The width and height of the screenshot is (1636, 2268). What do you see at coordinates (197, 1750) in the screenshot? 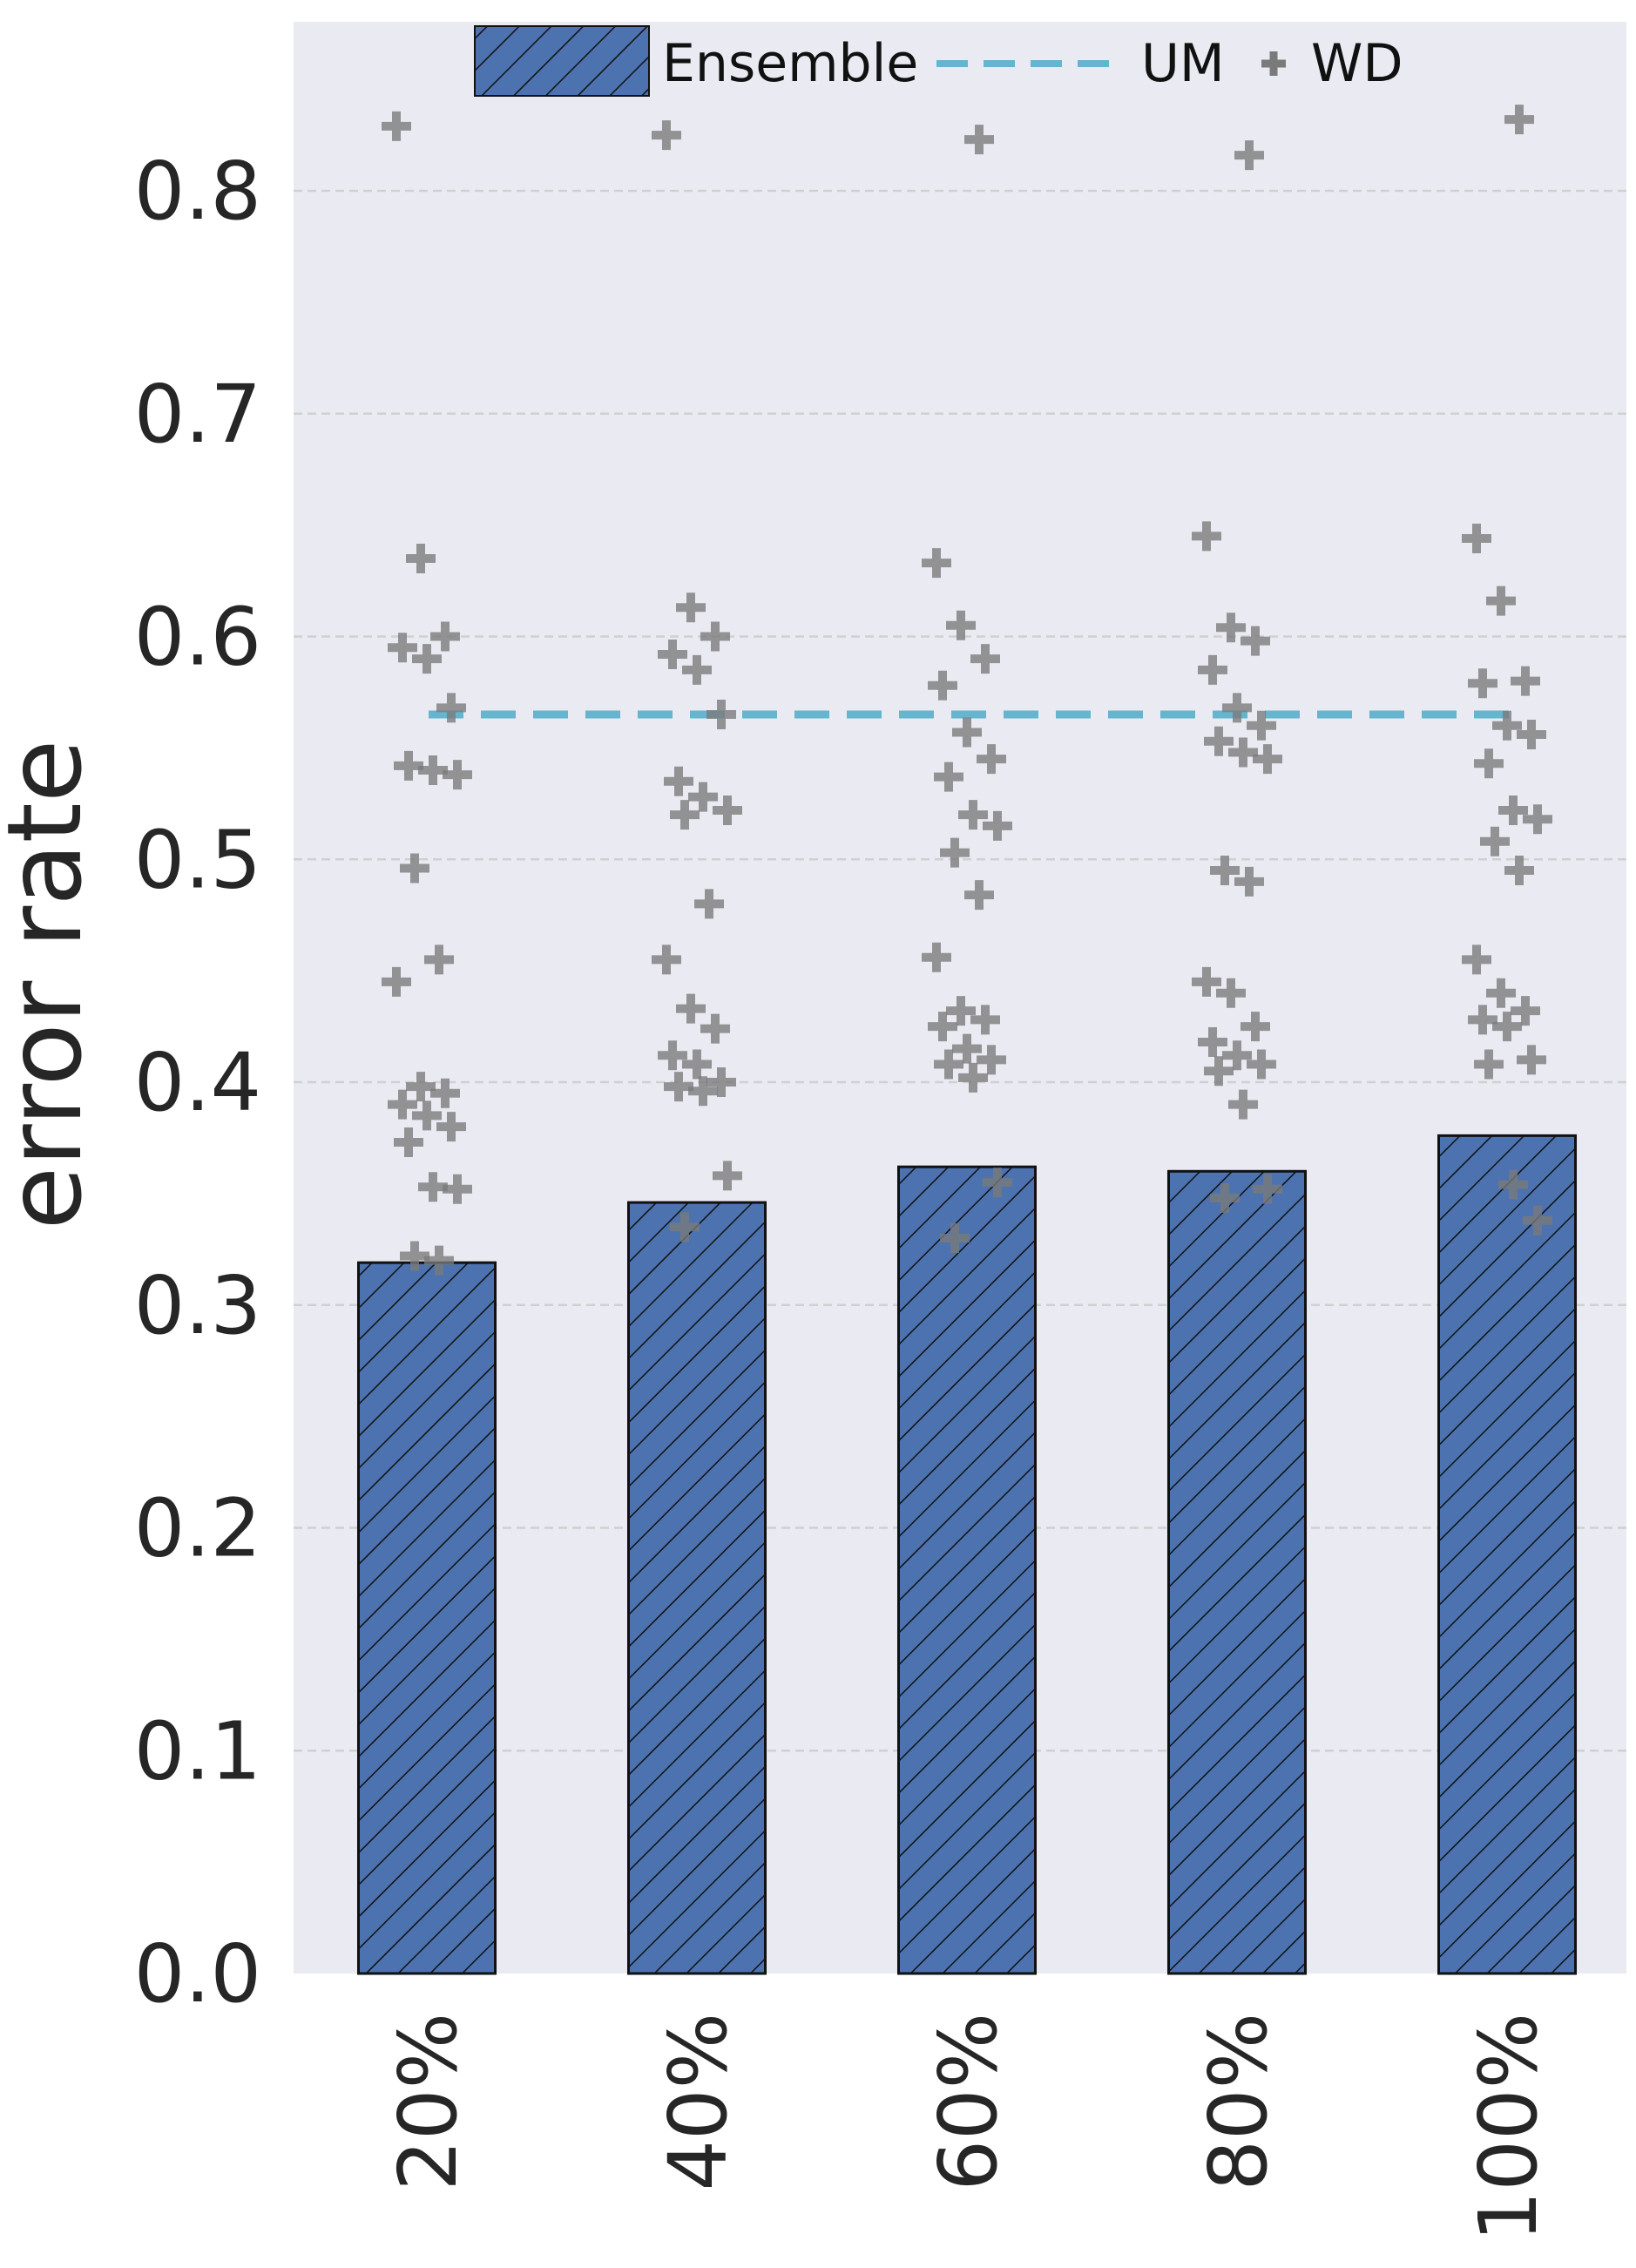
I see `y-tick-label: 0.1` at bounding box center [197, 1750].